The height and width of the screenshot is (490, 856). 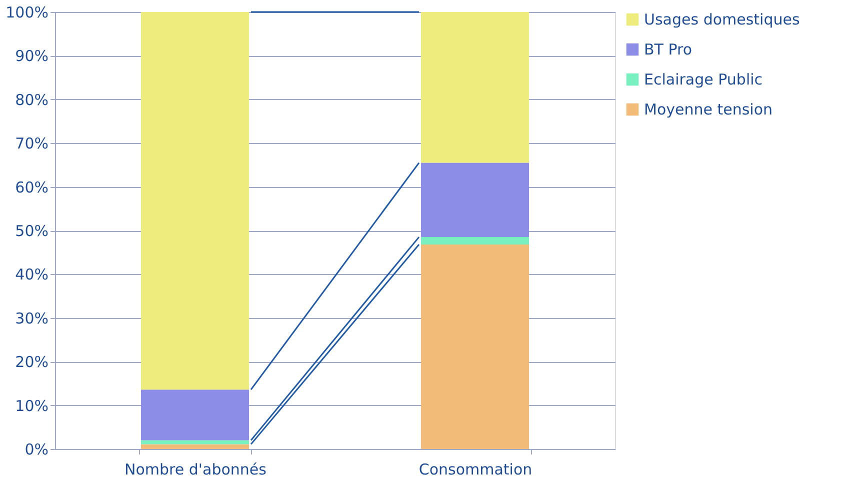 I want to click on legend-label: Usages domestiques, so click(x=722, y=19).